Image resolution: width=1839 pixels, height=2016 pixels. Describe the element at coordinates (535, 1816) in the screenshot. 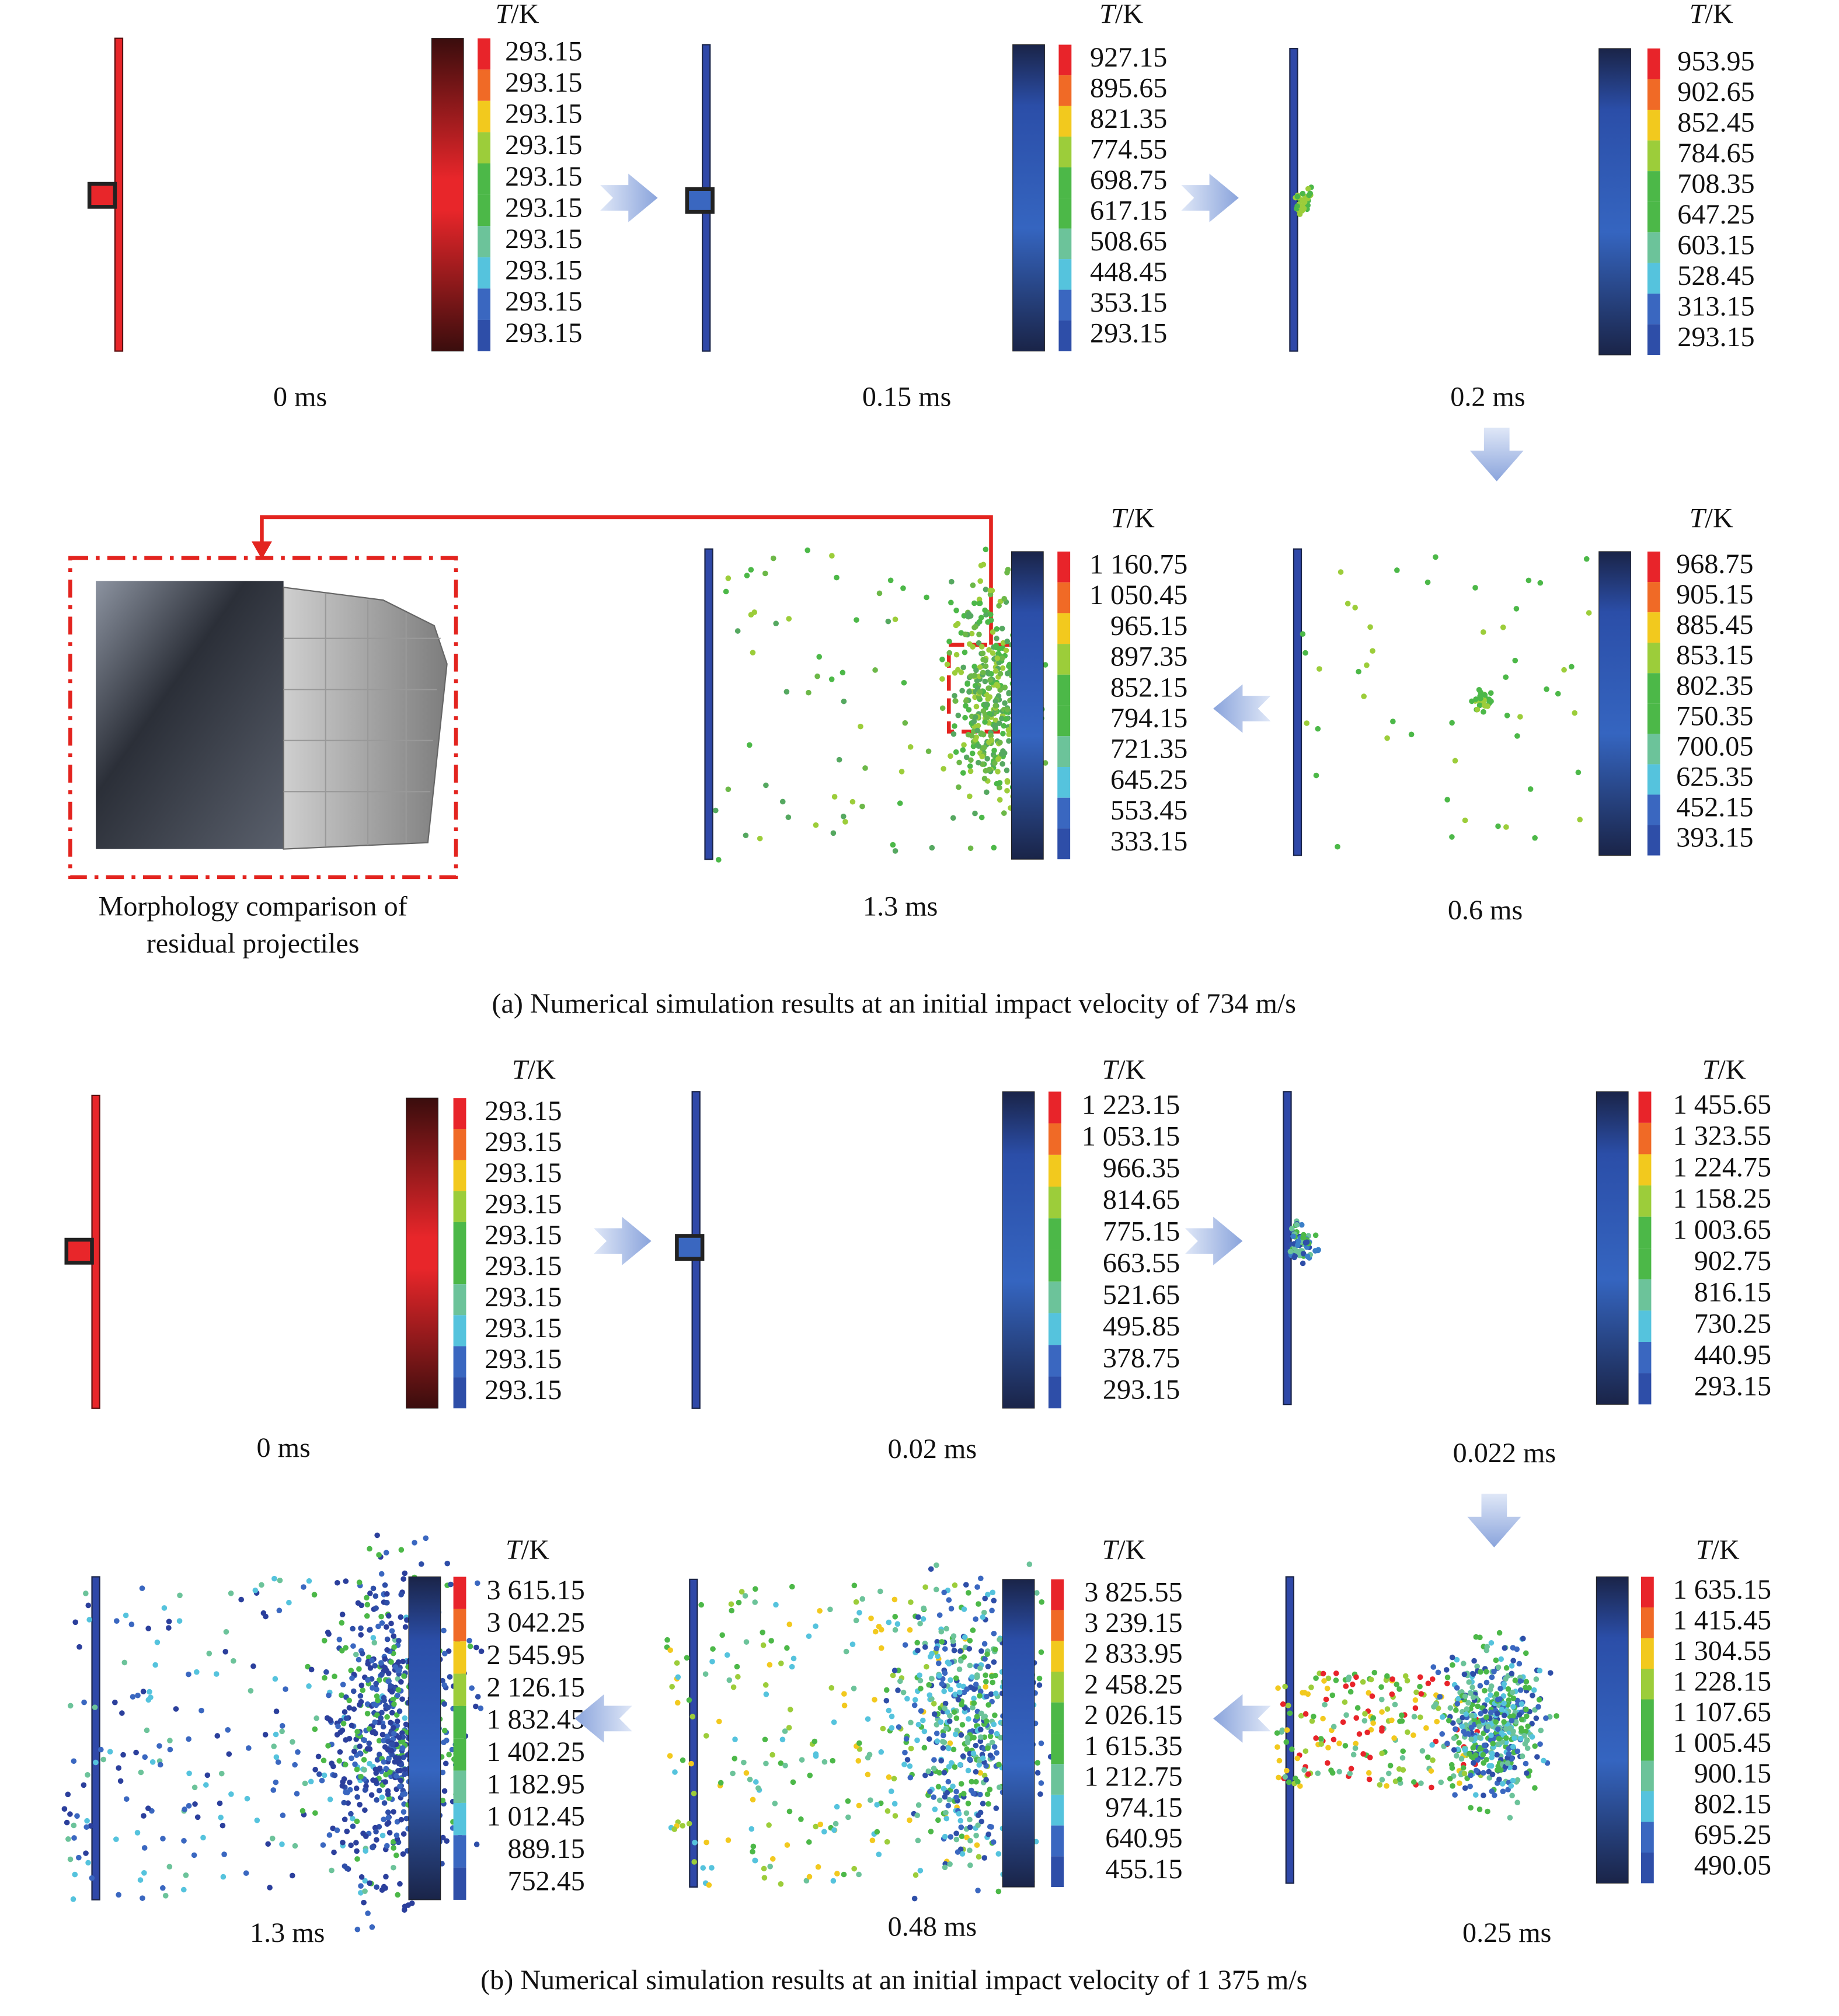

I see `legend-label: 1 012.45` at that location.